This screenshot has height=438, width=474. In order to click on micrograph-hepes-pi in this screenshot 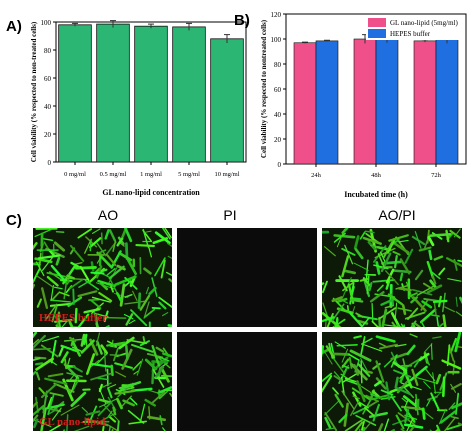, I will do `click(247, 277)`.